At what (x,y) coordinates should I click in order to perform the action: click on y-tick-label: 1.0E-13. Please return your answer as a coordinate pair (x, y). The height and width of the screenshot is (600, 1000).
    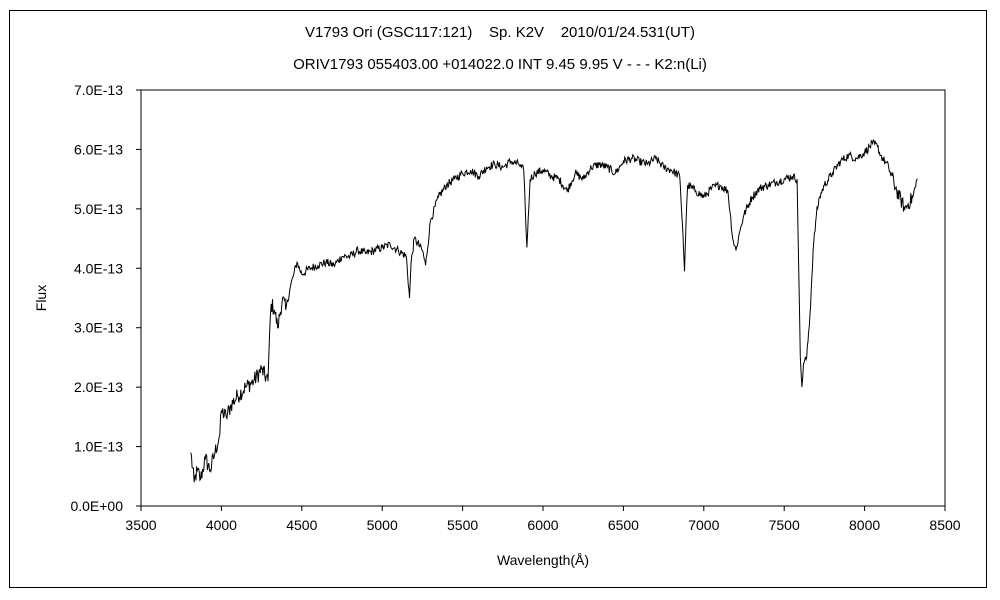
    Looking at the image, I should click on (98, 447).